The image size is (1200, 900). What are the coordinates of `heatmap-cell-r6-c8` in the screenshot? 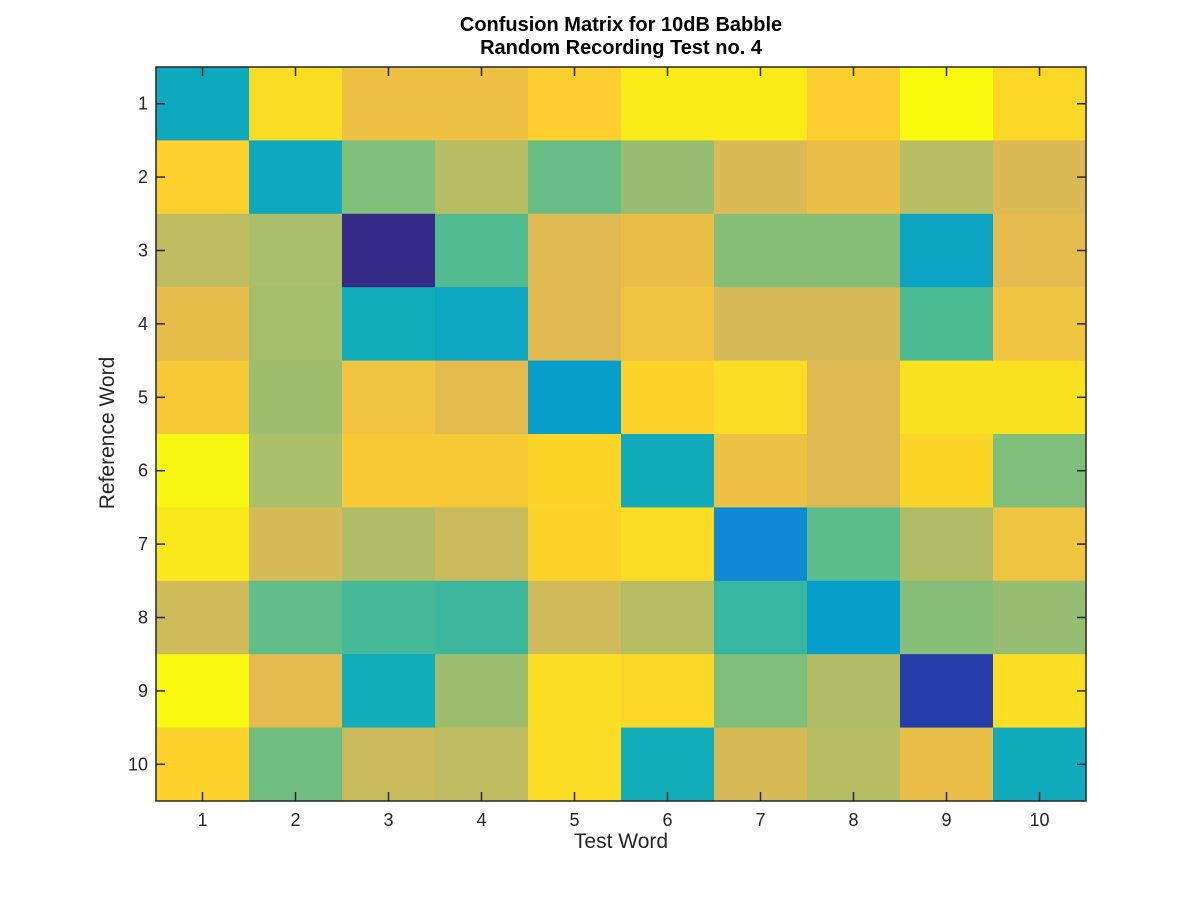 It's located at (854, 471).